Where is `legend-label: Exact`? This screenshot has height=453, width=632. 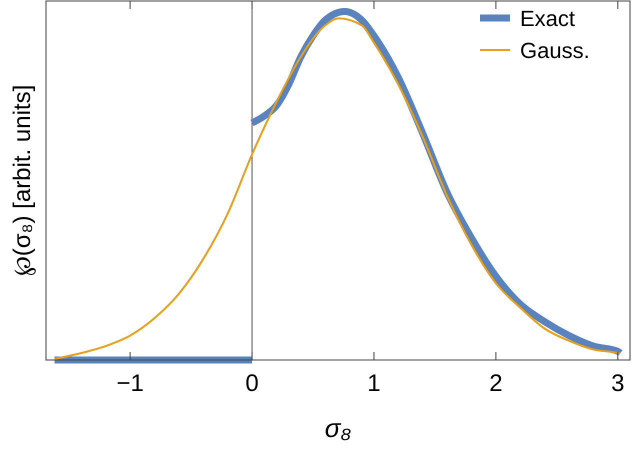 legend-label: Exact is located at coordinates (548, 18).